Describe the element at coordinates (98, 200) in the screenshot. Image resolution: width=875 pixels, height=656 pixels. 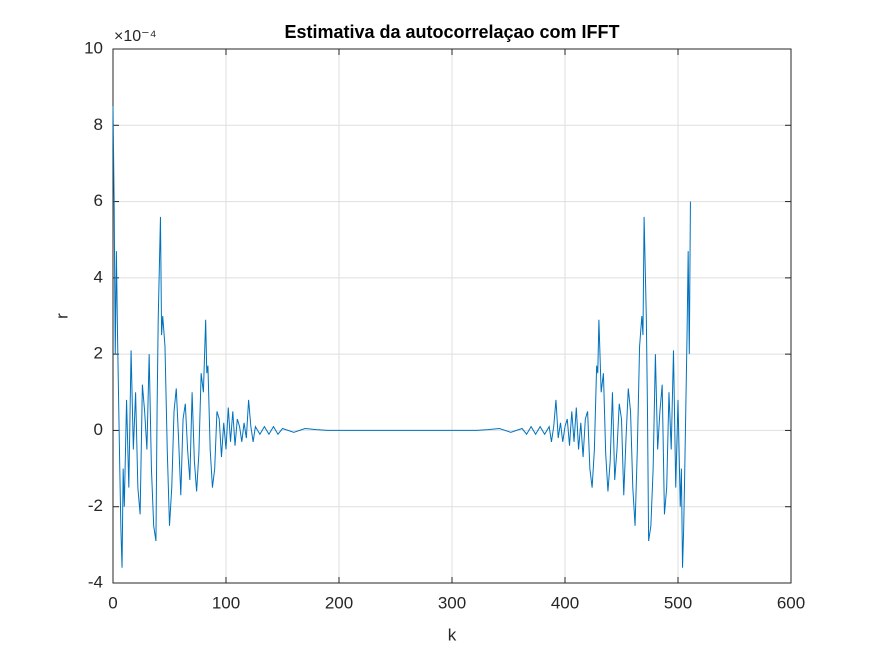
I see `y-tick-label: 6` at that location.